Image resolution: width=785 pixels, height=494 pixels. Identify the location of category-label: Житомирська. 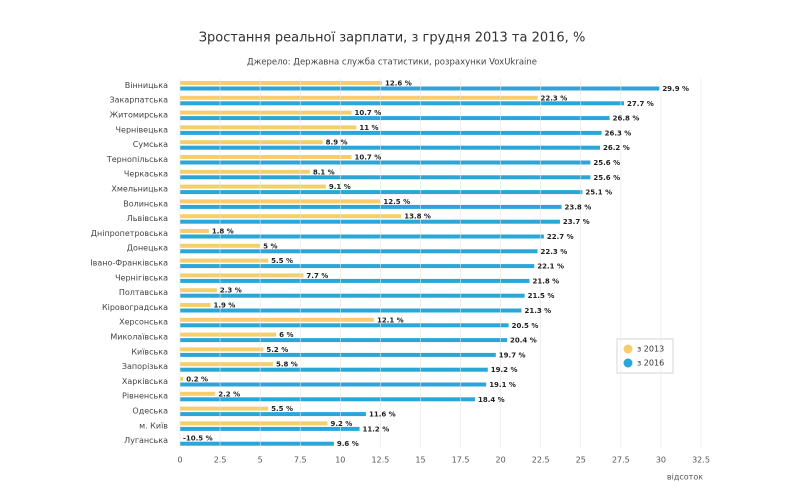
(138, 115).